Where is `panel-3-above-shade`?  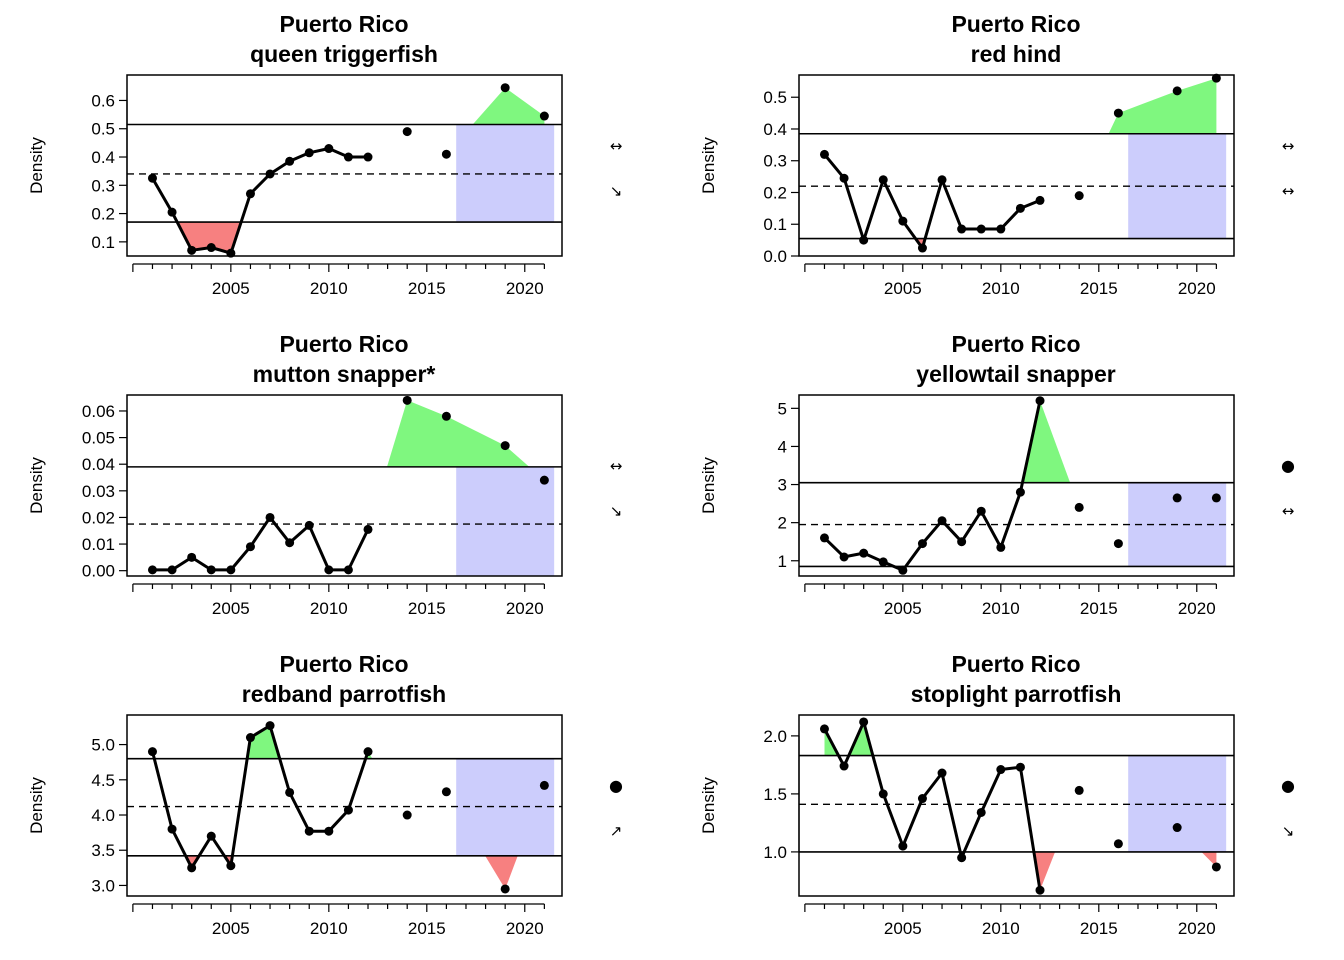 panel-3-above-shade is located at coordinates (458, 433).